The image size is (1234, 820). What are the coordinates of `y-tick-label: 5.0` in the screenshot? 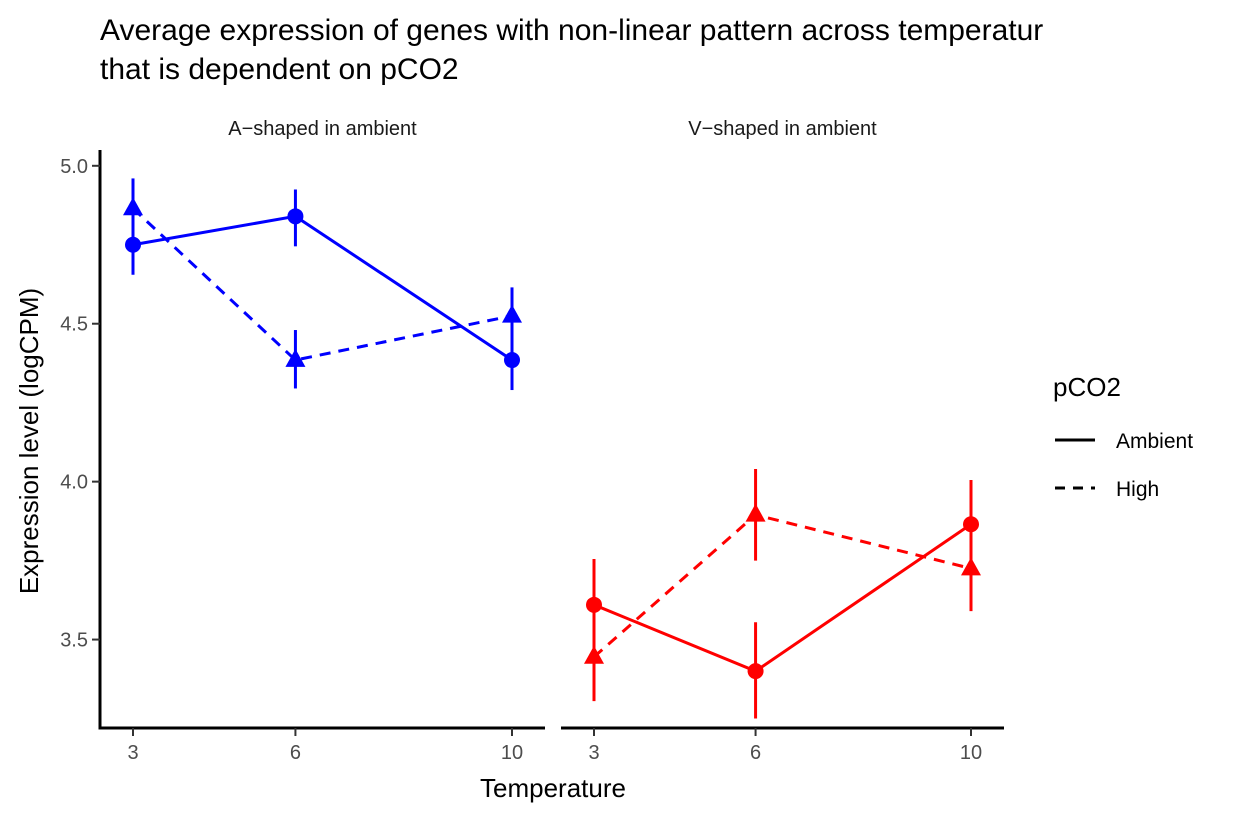 It's located at (74, 167).